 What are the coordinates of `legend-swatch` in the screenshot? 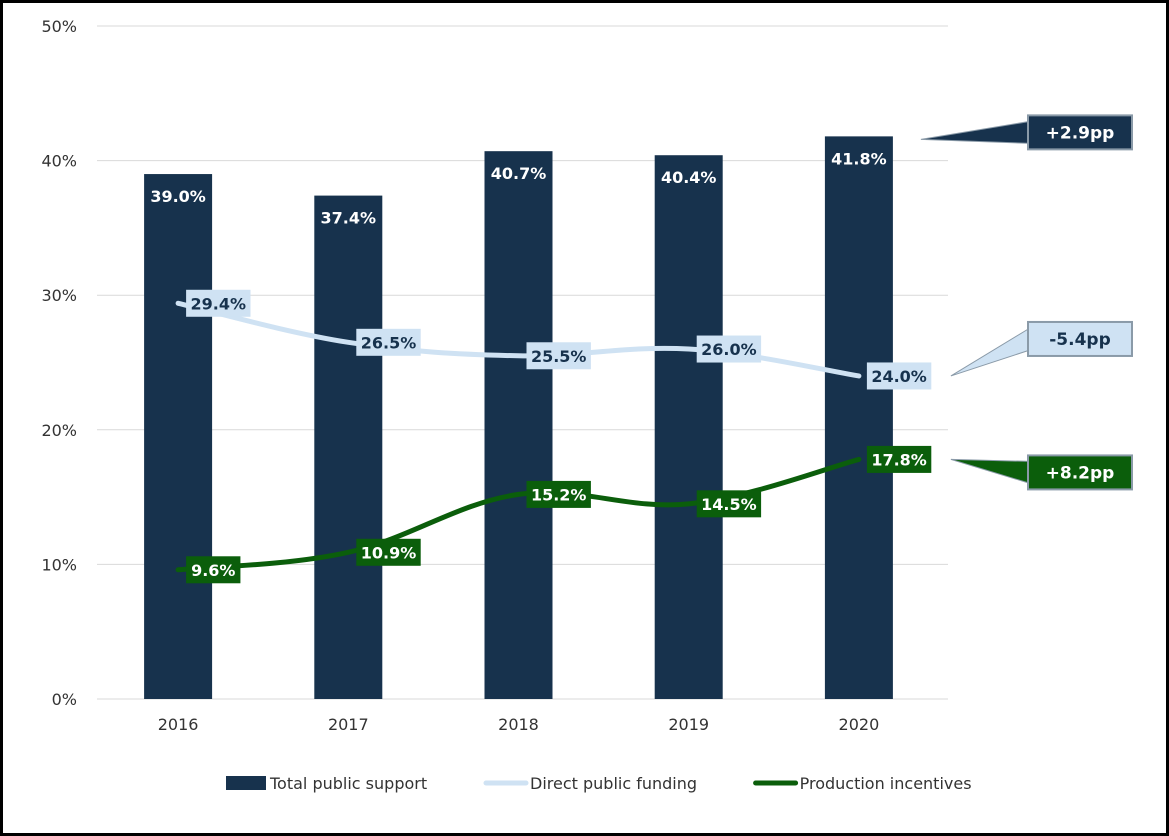 It's located at (246, 783).